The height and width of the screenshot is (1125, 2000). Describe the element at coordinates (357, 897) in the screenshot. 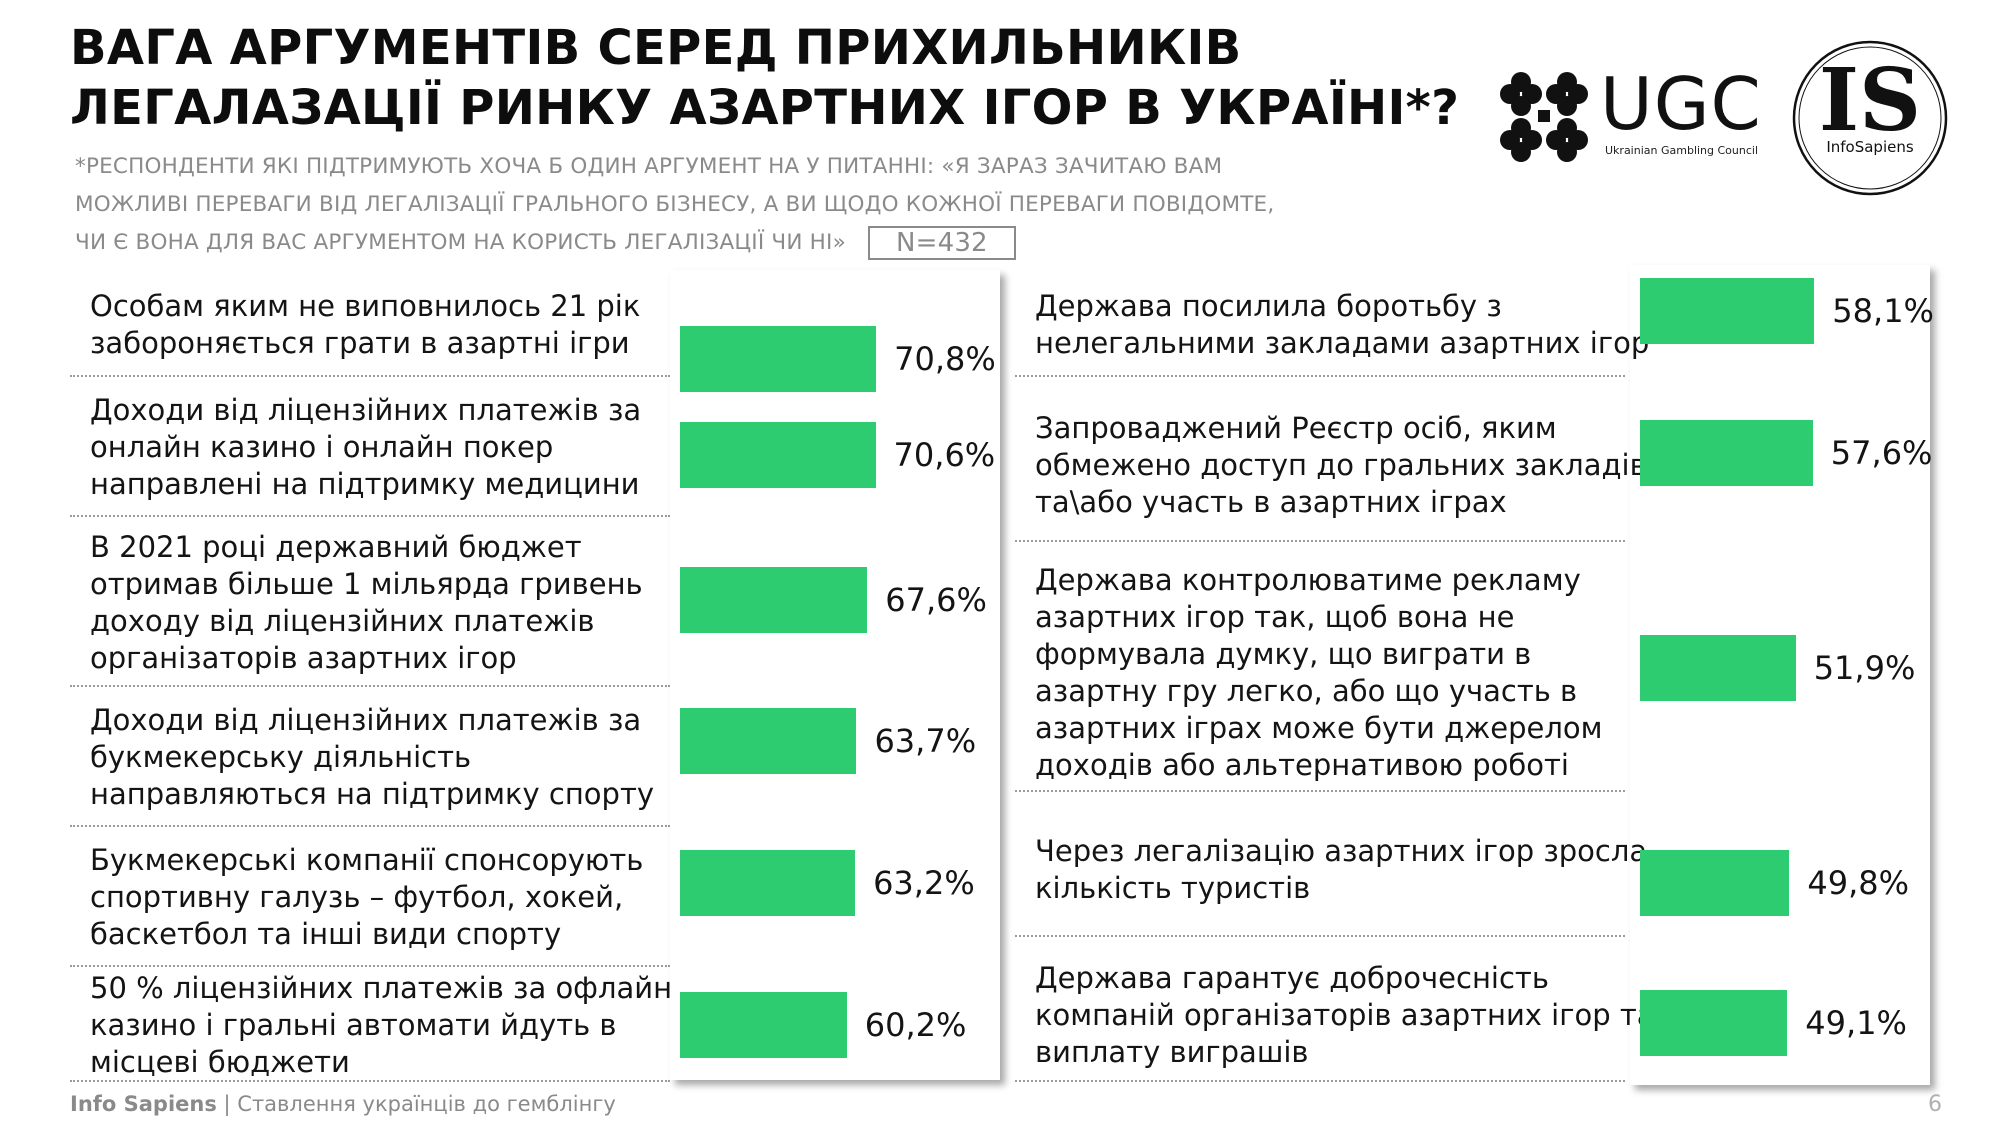

I see `category-label-line: спортивну галузь – футбол, хокей,` at that location.